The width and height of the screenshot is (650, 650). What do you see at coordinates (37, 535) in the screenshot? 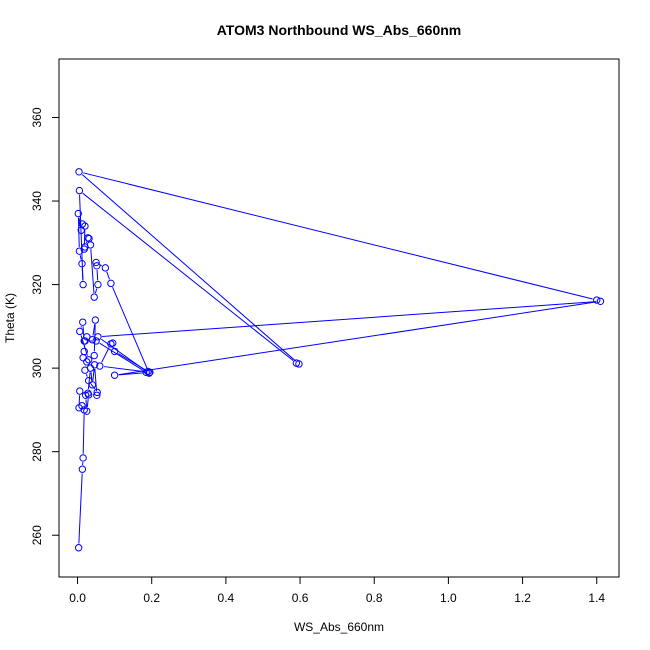
I see `y-tick-label: 260` at bounding box center [37, 535].